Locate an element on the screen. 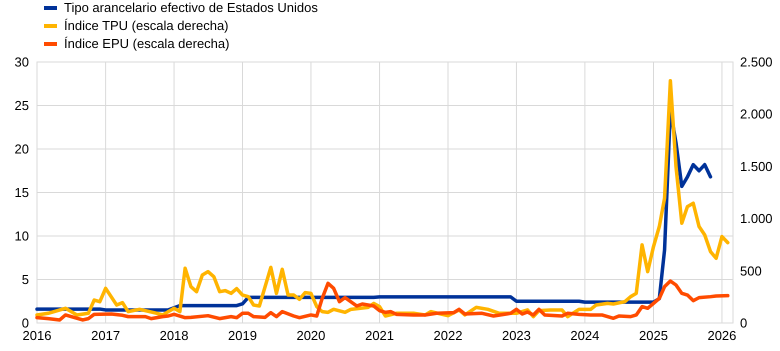 The image size is (780, 351). x-tick-label: 2026 is located at coordinates (721, 335).